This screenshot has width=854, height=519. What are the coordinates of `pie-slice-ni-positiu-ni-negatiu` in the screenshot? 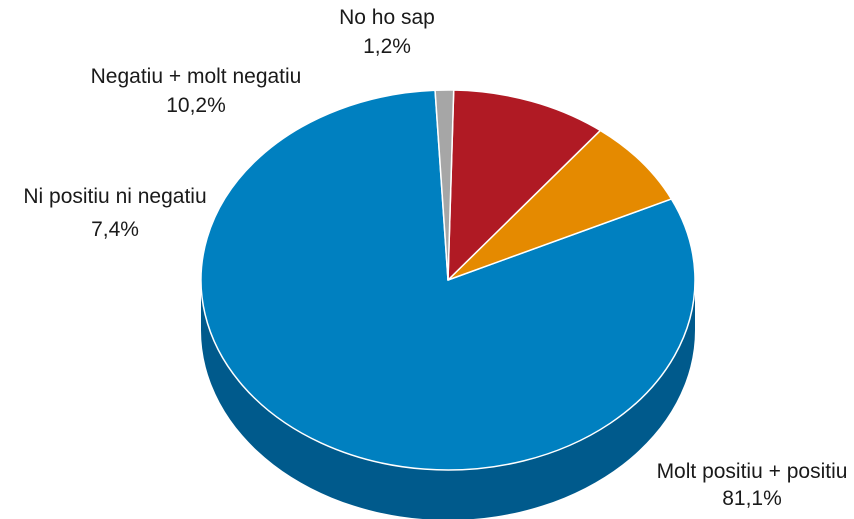 It's located at (560, 205).